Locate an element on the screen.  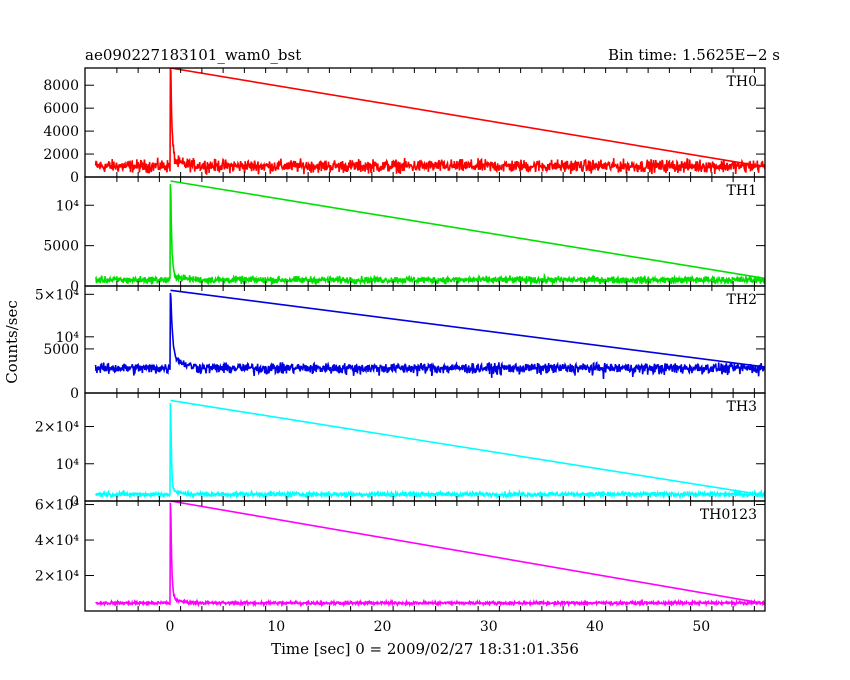
x-tick-label: 0 is located at coordinates (170, 627).